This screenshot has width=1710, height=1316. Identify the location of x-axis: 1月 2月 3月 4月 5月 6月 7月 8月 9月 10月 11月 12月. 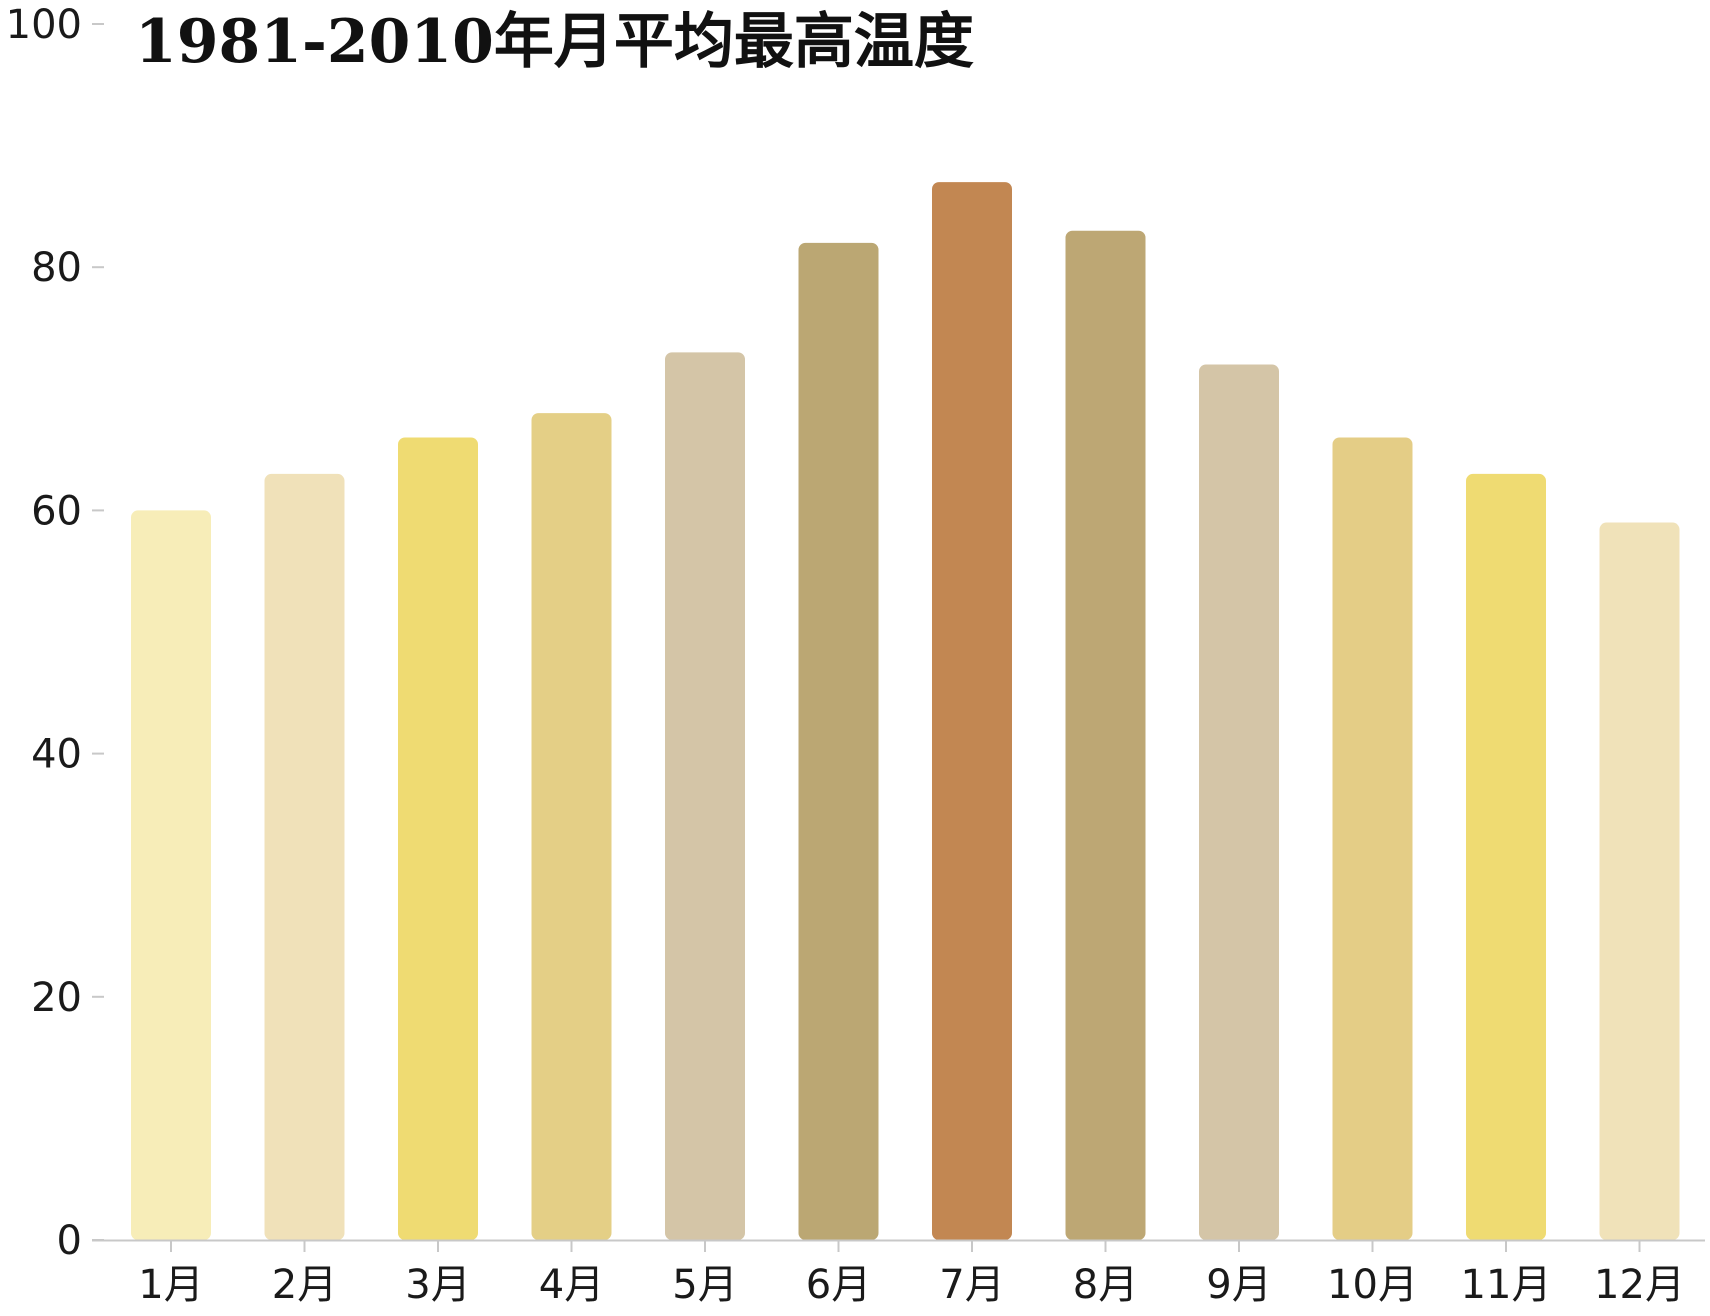
(898, 1273).